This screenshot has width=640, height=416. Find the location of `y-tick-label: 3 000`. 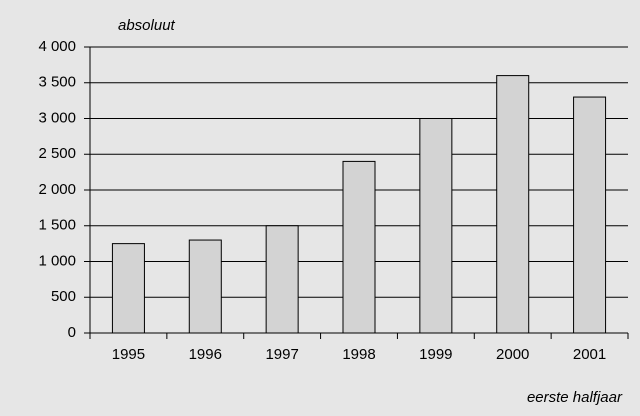

y-tick-label: 3 000 is located at coordinates (57, 117).